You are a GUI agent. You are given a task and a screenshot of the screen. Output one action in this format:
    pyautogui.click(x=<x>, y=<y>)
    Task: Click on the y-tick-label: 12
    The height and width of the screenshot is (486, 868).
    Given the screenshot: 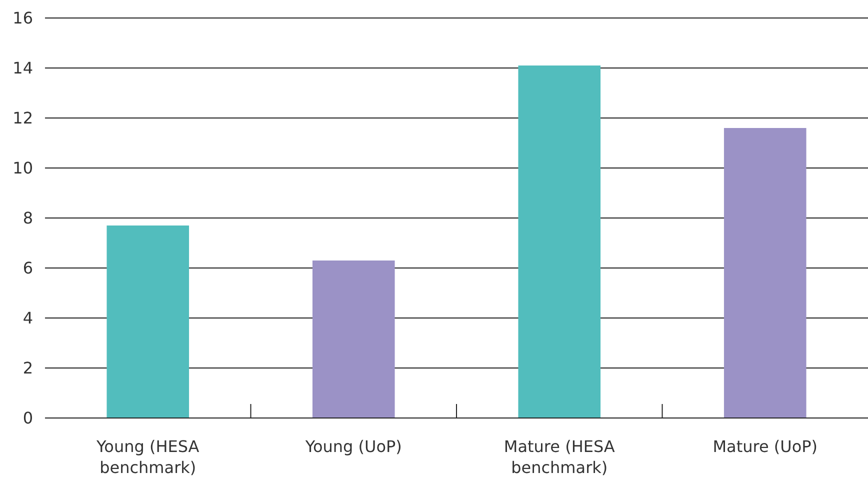 What is the action you would take?
    pyautogui.click(x=22, y=118)
    